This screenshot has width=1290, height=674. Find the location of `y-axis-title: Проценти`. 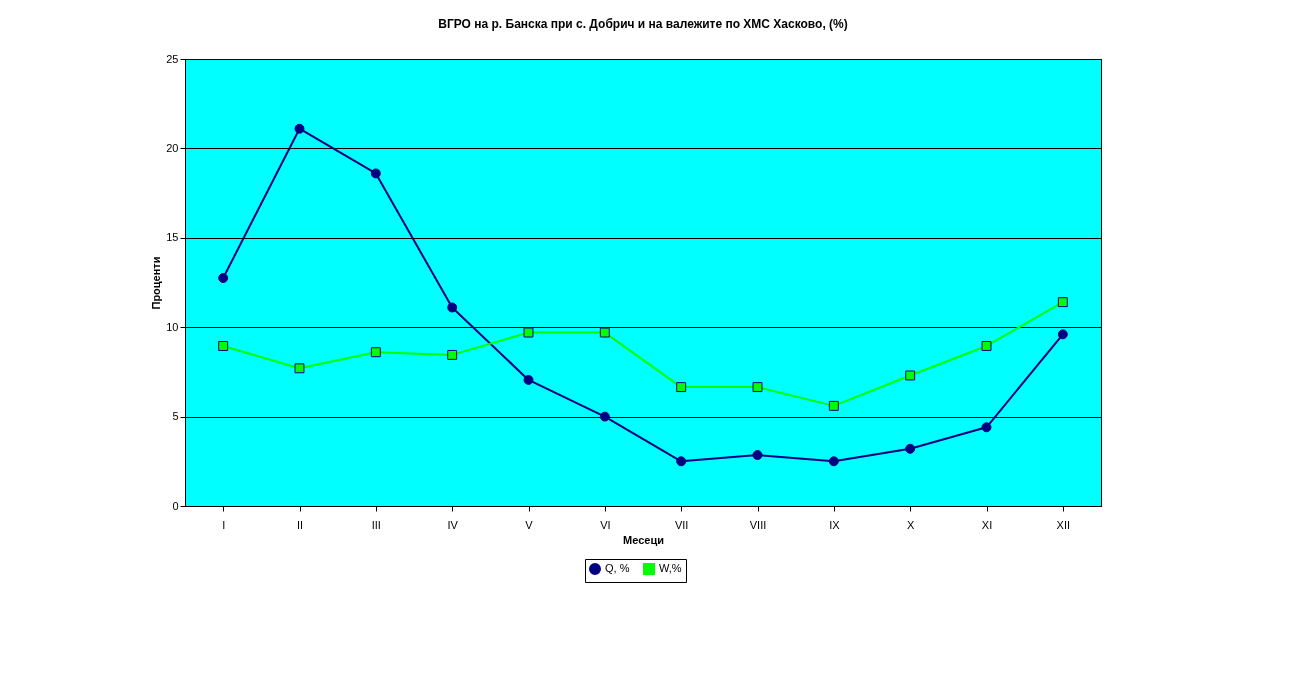

y-axis-title: Проценти is located at coordinates (156, 283).